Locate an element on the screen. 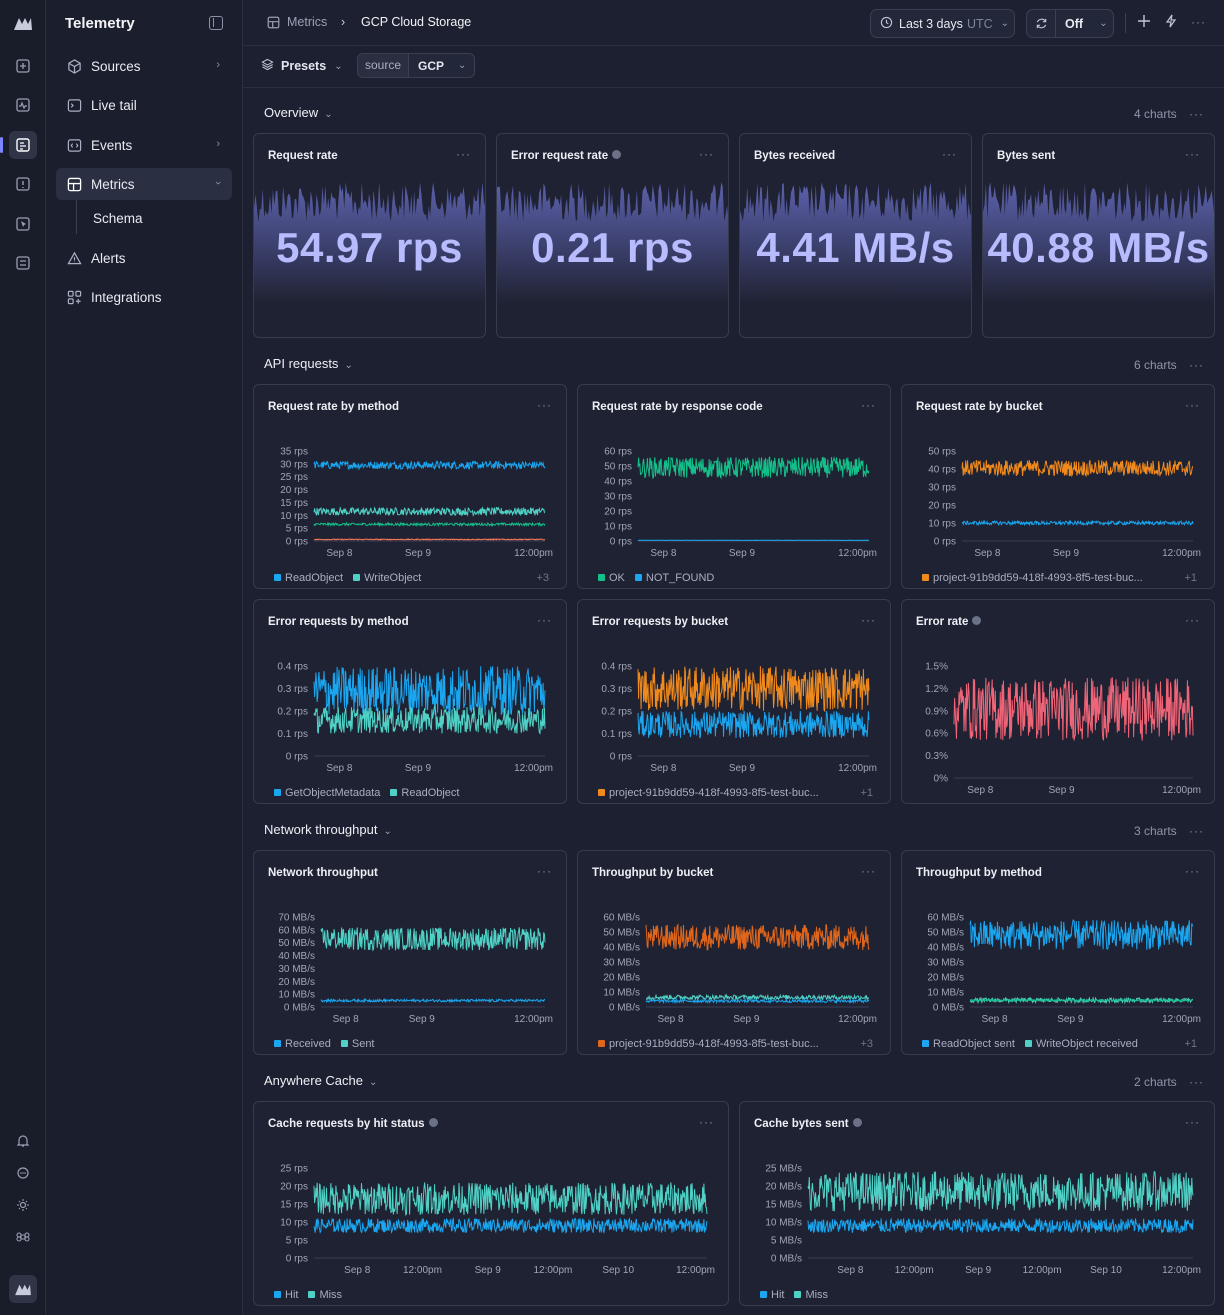 The width and height of the screenshot is (1224, 1315). sidebar-item-schema: Schema is located at coordinates (157, 218).